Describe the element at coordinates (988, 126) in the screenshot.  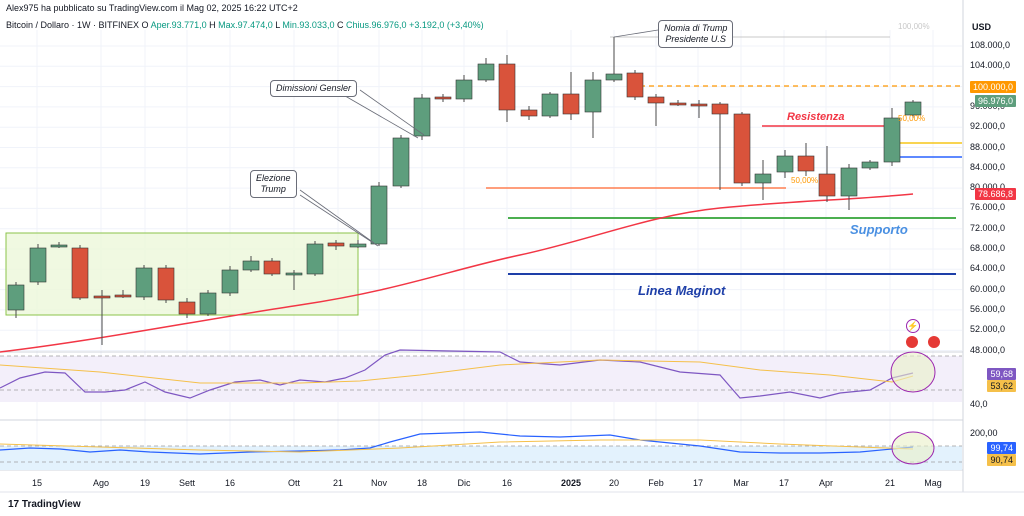
I see `price-axis-tick: 92.000,0` at that location.